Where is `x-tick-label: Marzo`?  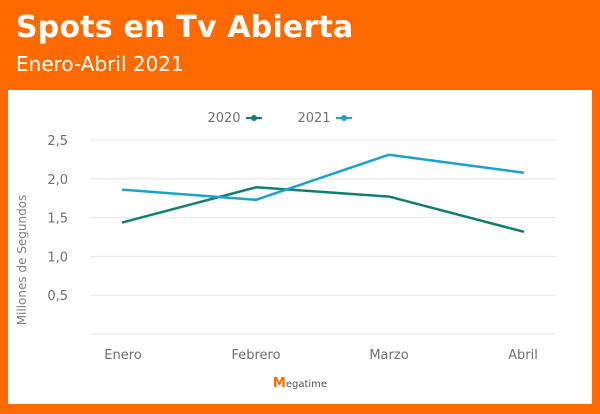
x-tick-label: Marzo is located at coordinates (388, 355).